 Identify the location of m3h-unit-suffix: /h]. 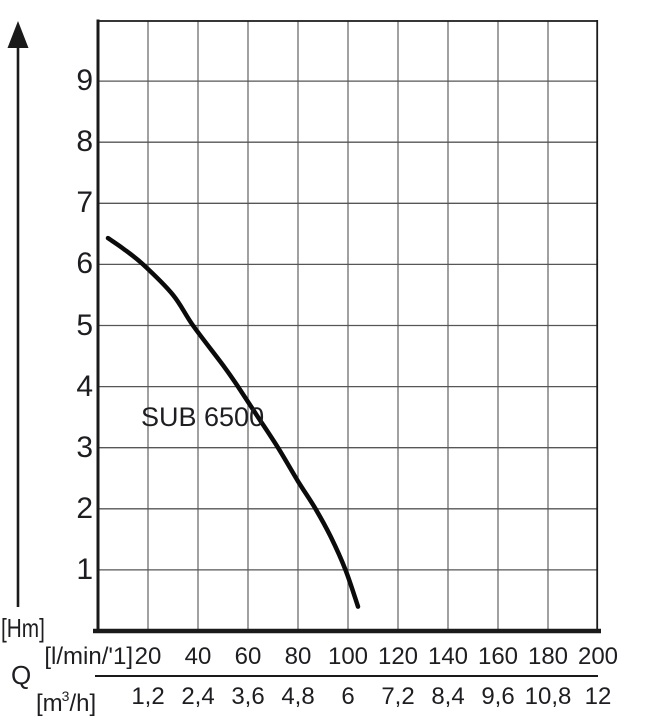
(83, 703).